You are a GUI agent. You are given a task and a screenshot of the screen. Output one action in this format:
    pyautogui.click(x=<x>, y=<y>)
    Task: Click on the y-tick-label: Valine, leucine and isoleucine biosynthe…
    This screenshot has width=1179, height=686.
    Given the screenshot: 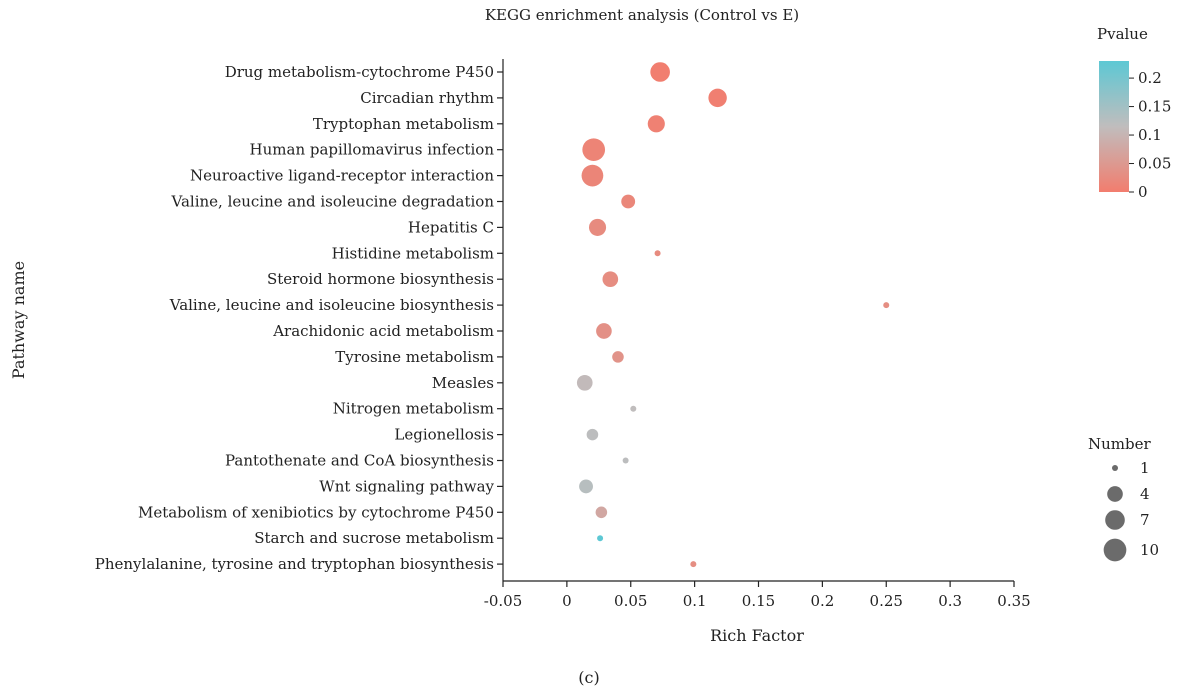 What is the action you would take?
    pyautogui.click(x=331, y=305)
    